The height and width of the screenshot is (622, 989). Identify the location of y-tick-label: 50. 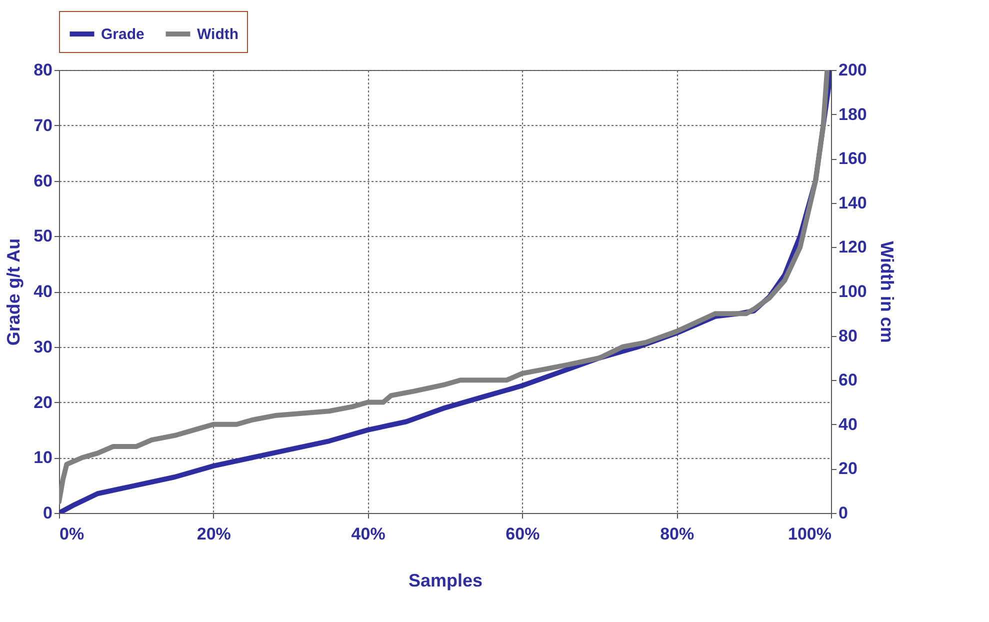
(43, 236).